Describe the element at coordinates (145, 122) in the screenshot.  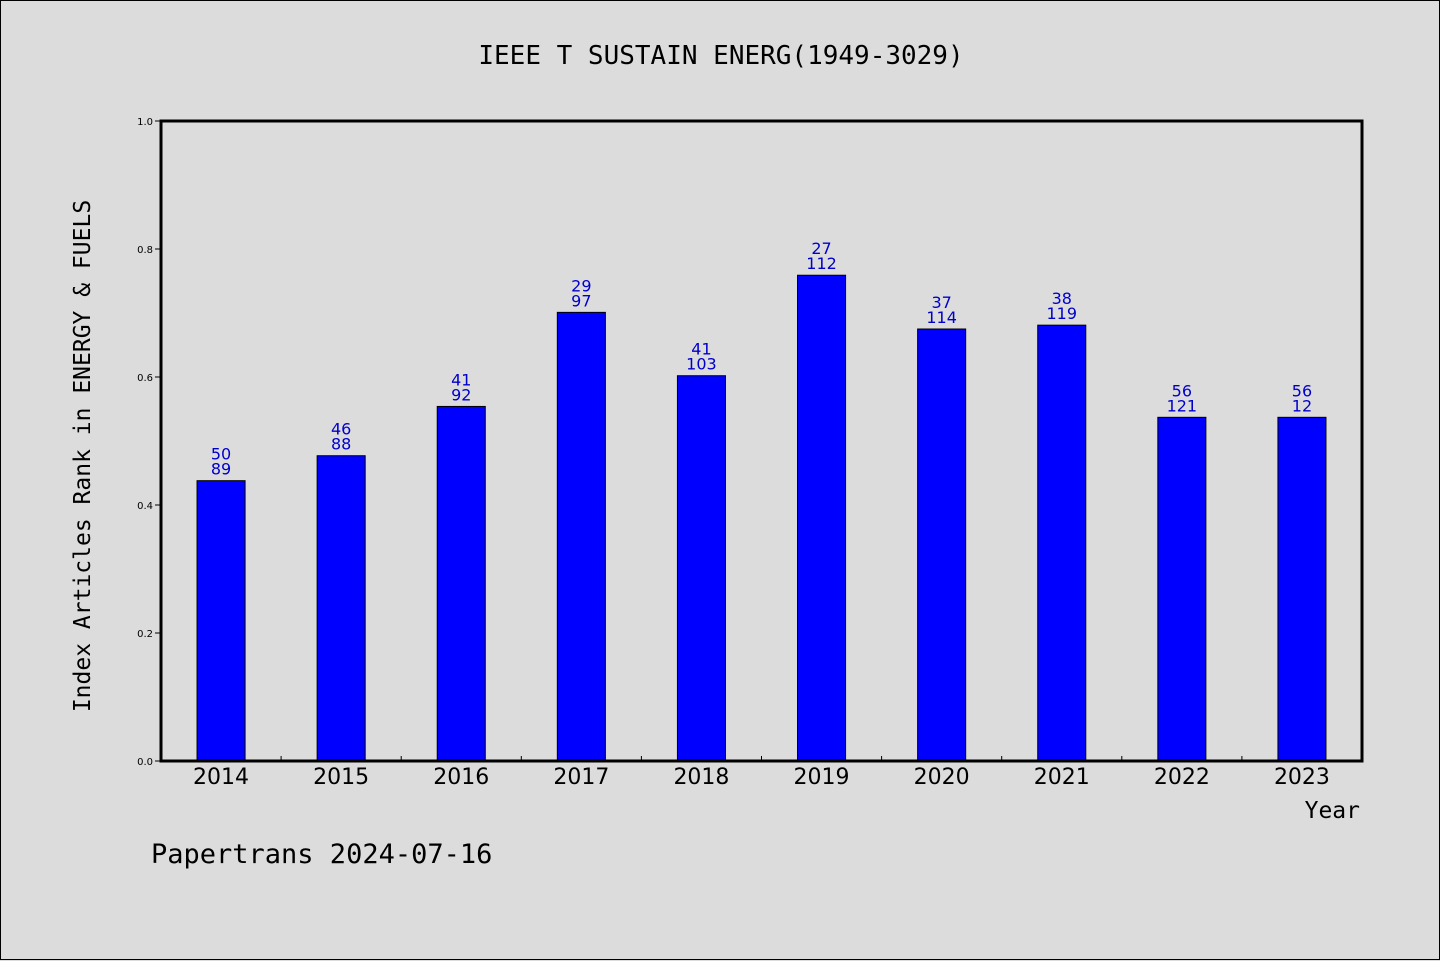
I see `y-tick-label: 1.0` at that location.